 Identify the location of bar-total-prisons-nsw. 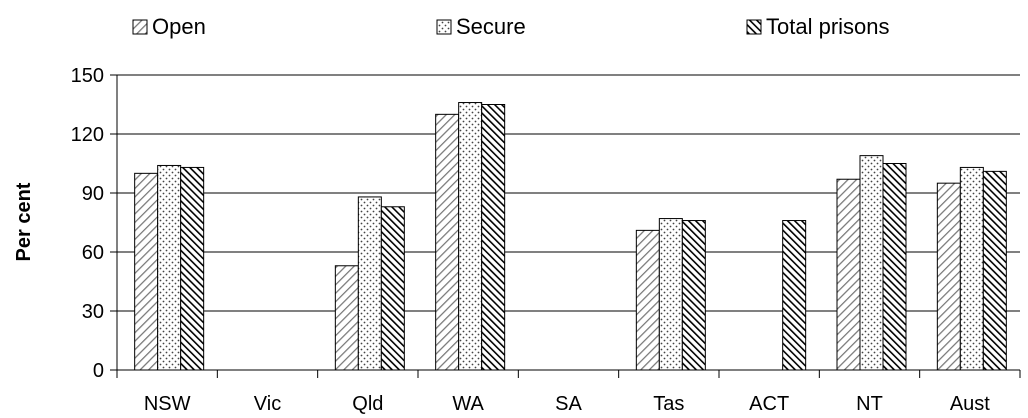
(192, 268).